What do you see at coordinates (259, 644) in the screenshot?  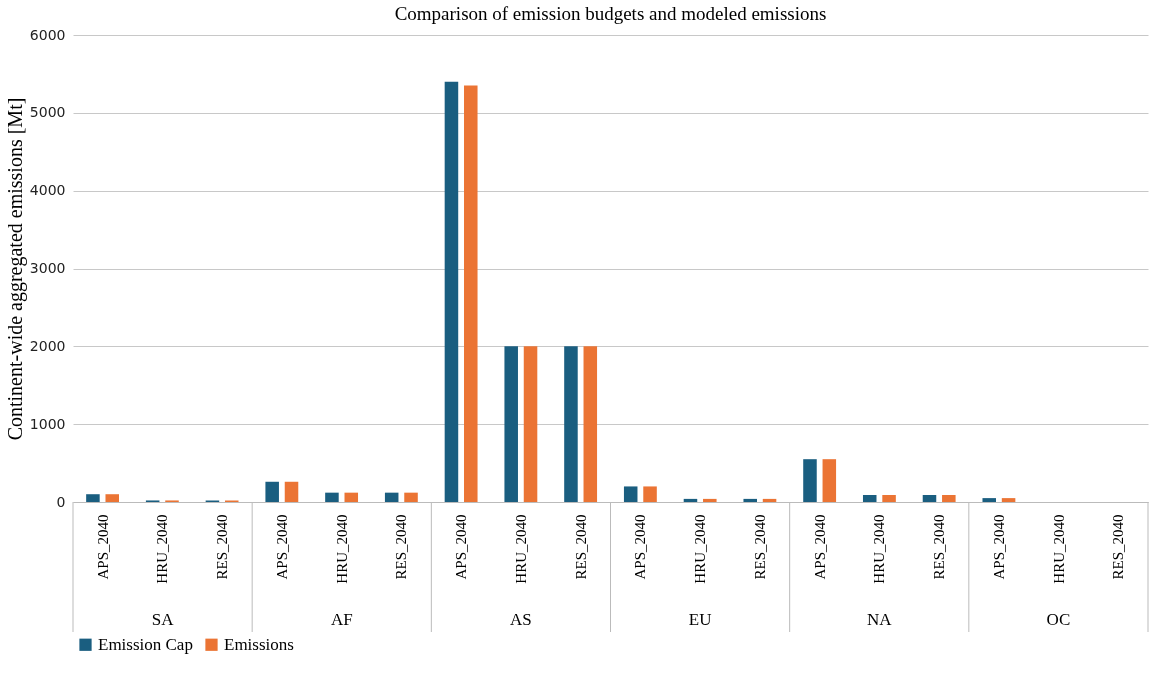 I see `legend-label: Emissions` at bounding box center [259, 644].